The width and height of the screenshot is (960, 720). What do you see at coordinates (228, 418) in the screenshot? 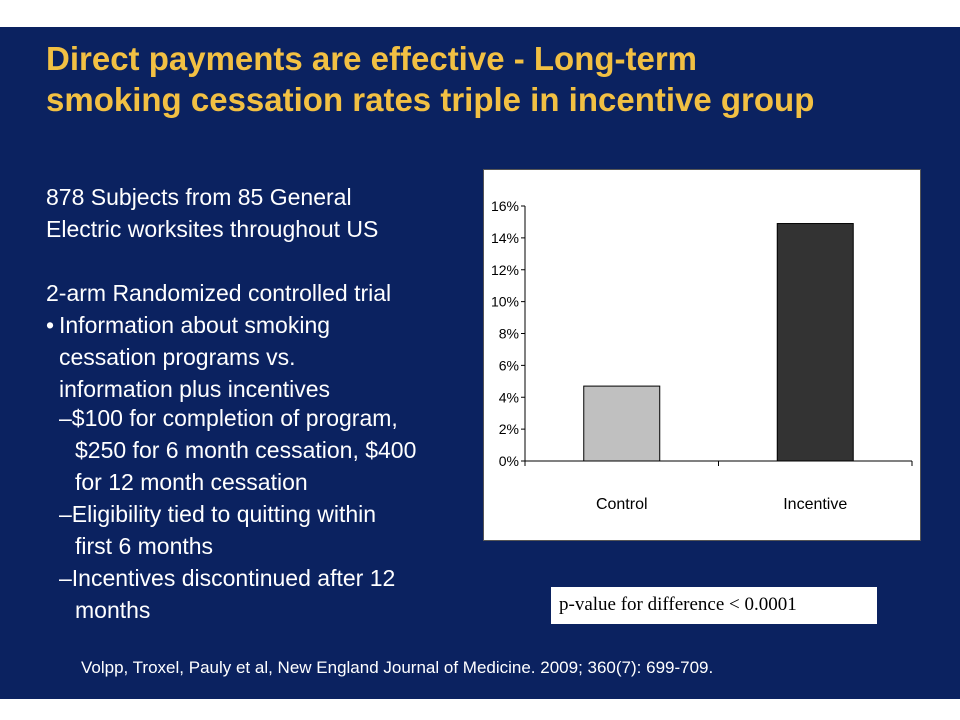
I see `sub-bullet-1-line-1: –$100 for completion of program,` at bounding box center [228, 418].